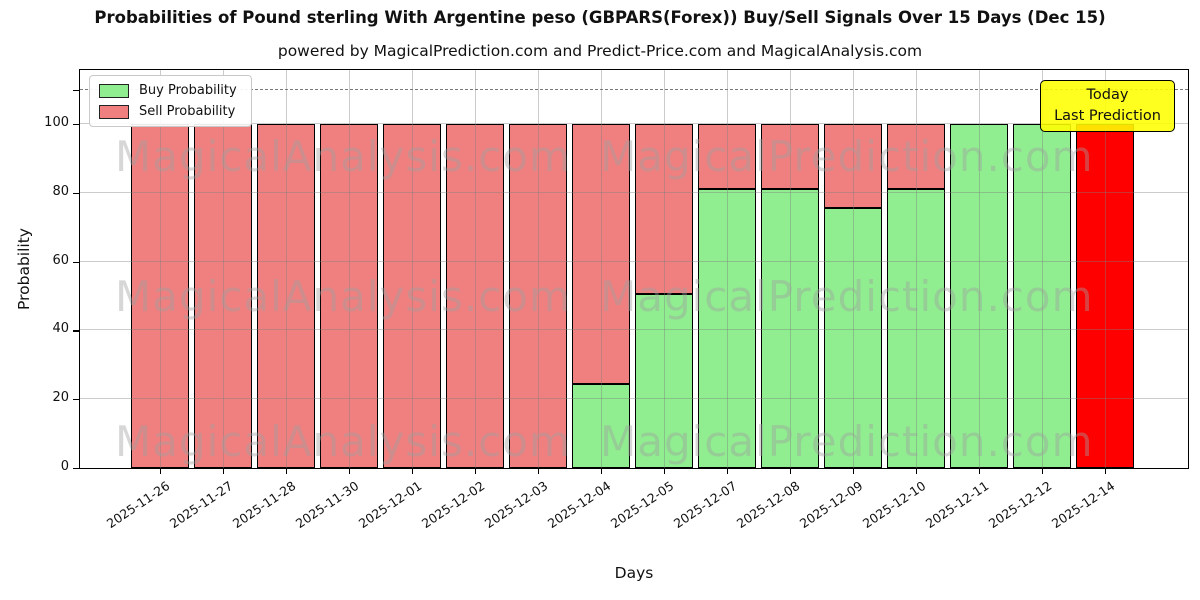  Describe the element at coordinates (390, 505) in the screenshot. I see `x-tick-label: 2025-12-01` at that location.